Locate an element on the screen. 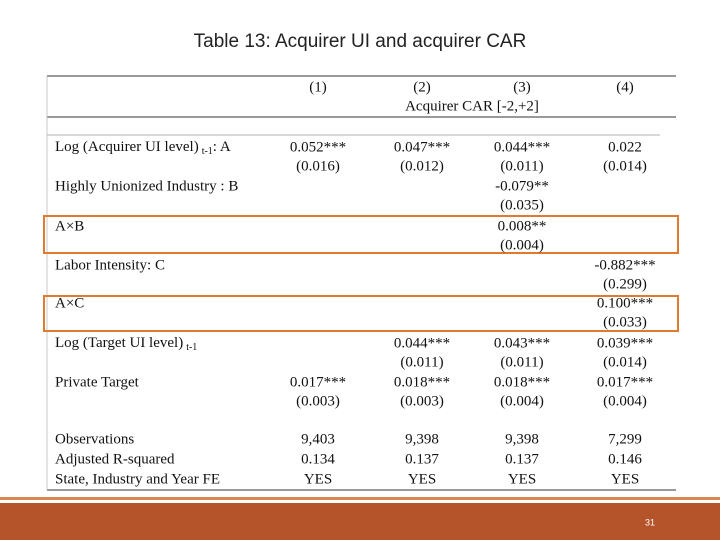 Image resolution: width=720 pixels, height=540 pixels. row-label: A×C is located at coordinates (69, 303).